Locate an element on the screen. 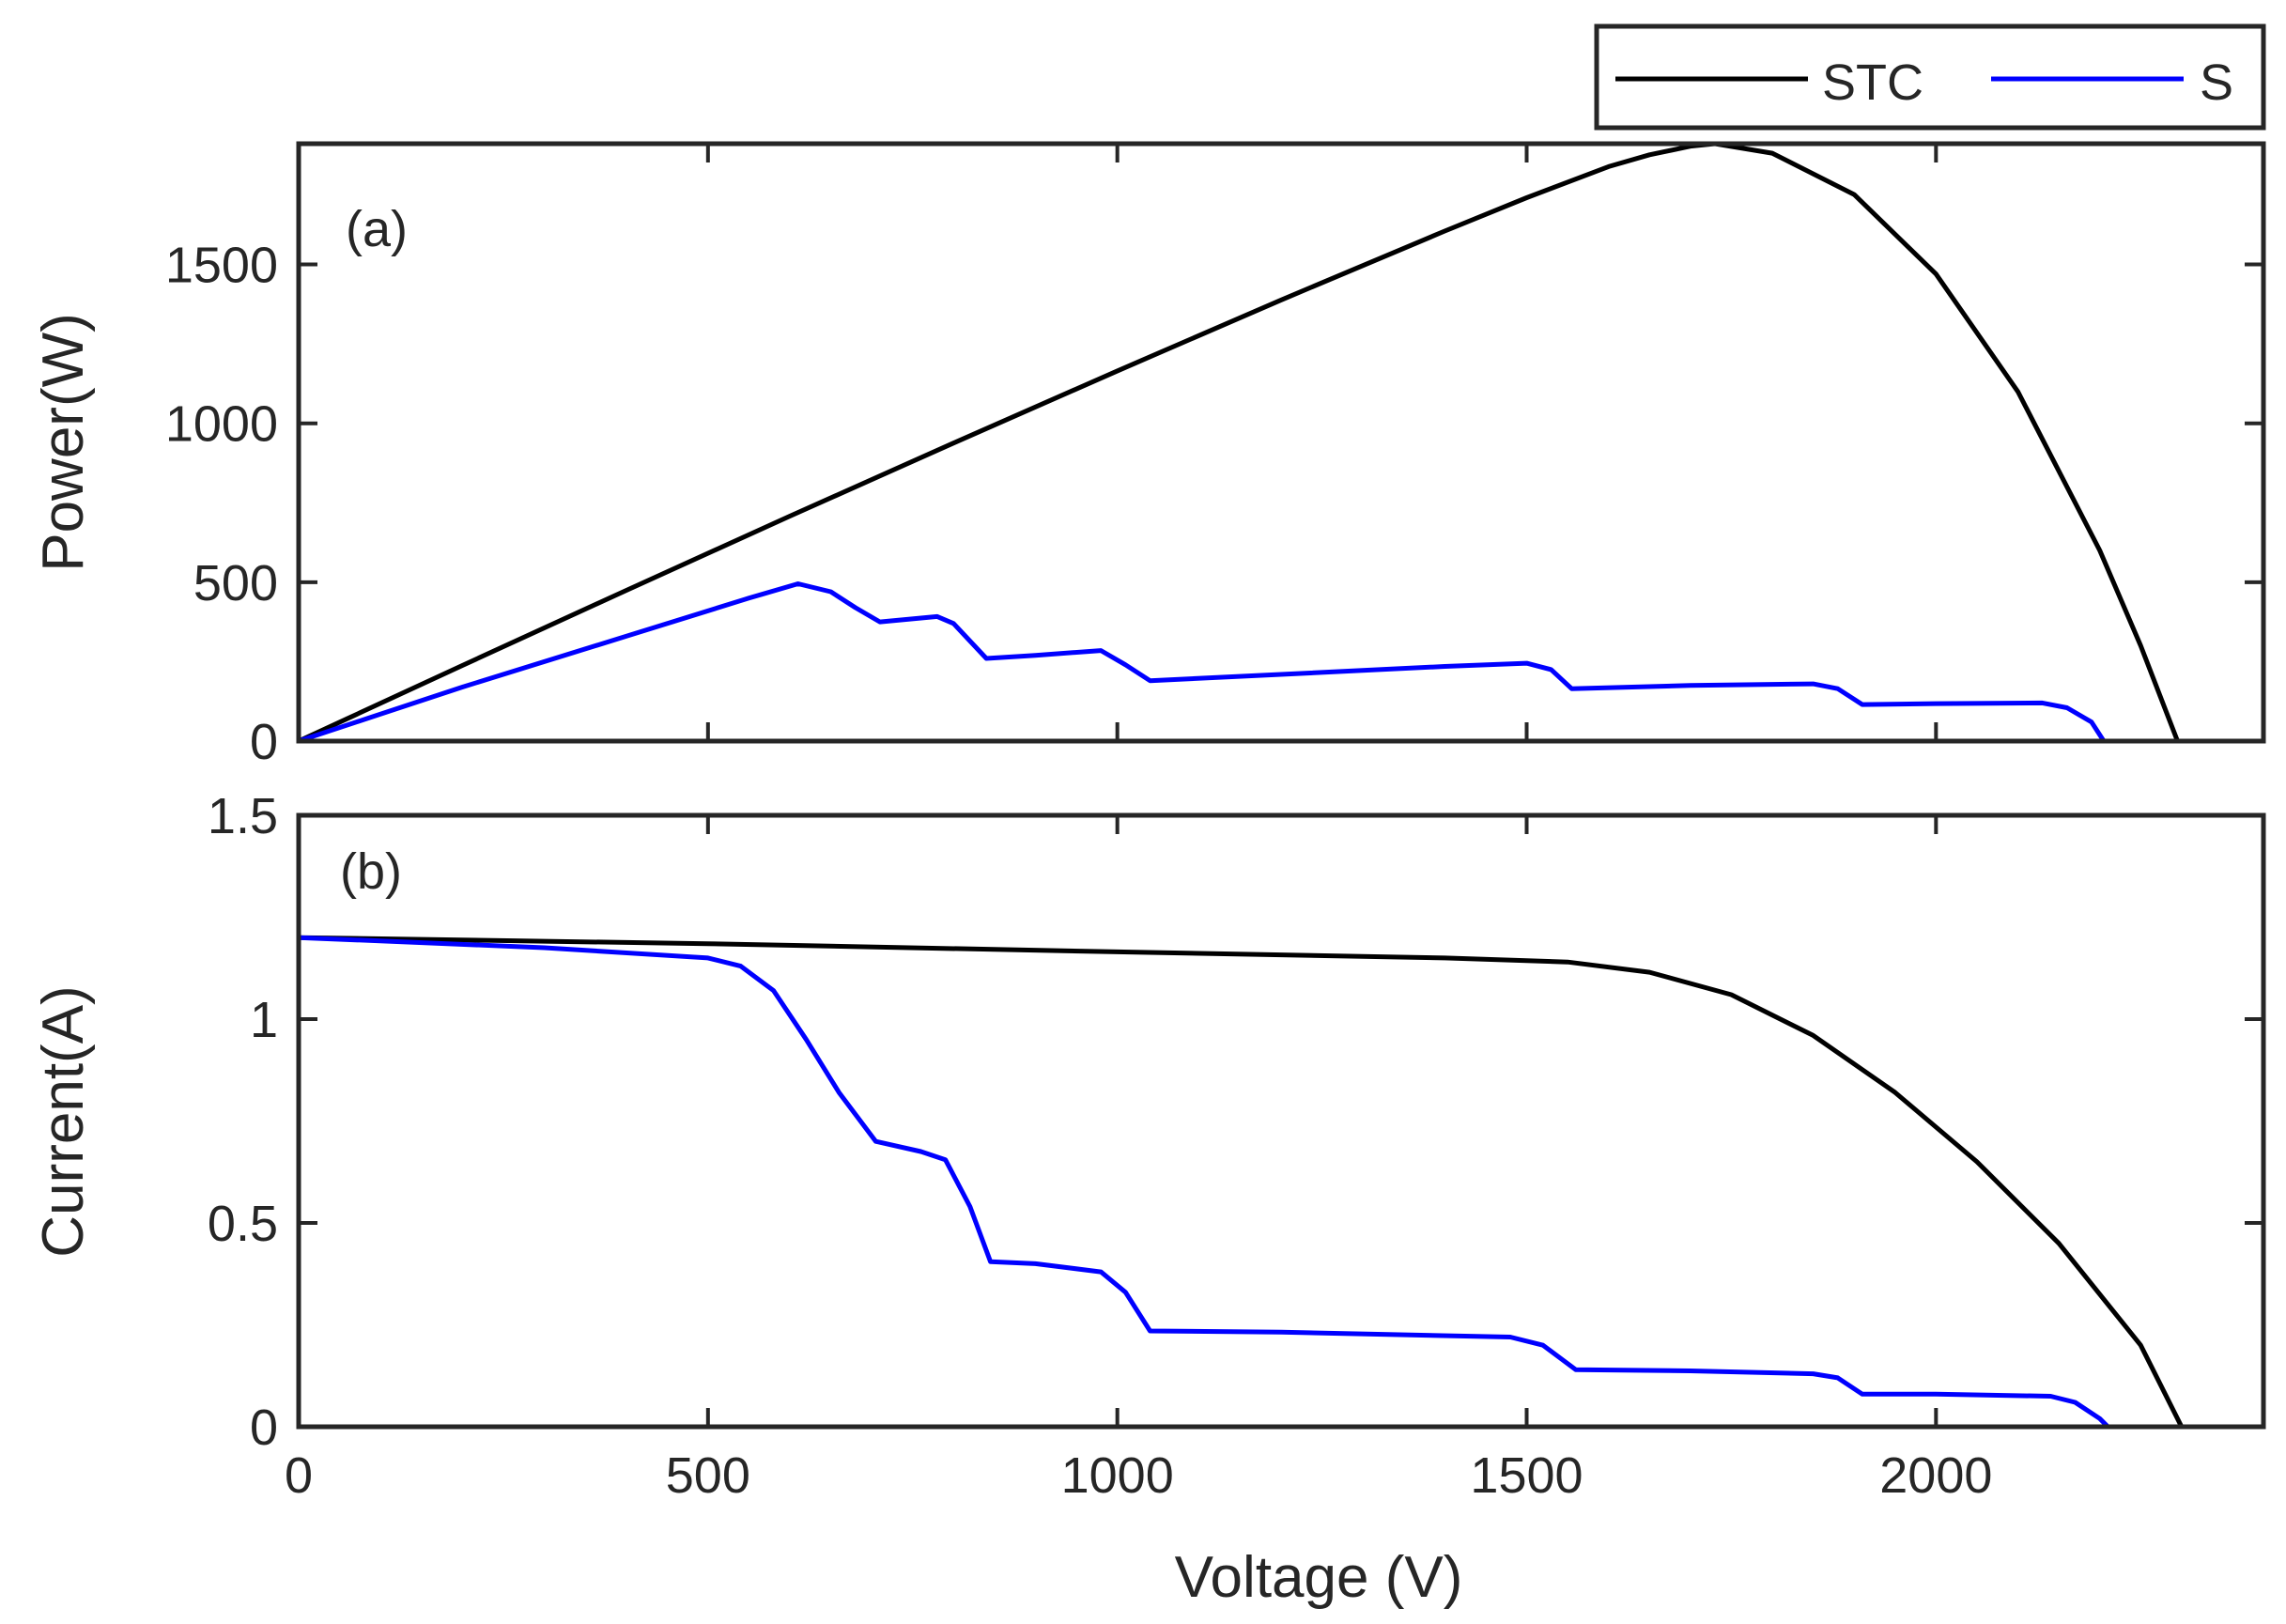 This screenshot has width=2286, height=1624. current-panel-label: (b) is located at coordinates (371, 871).